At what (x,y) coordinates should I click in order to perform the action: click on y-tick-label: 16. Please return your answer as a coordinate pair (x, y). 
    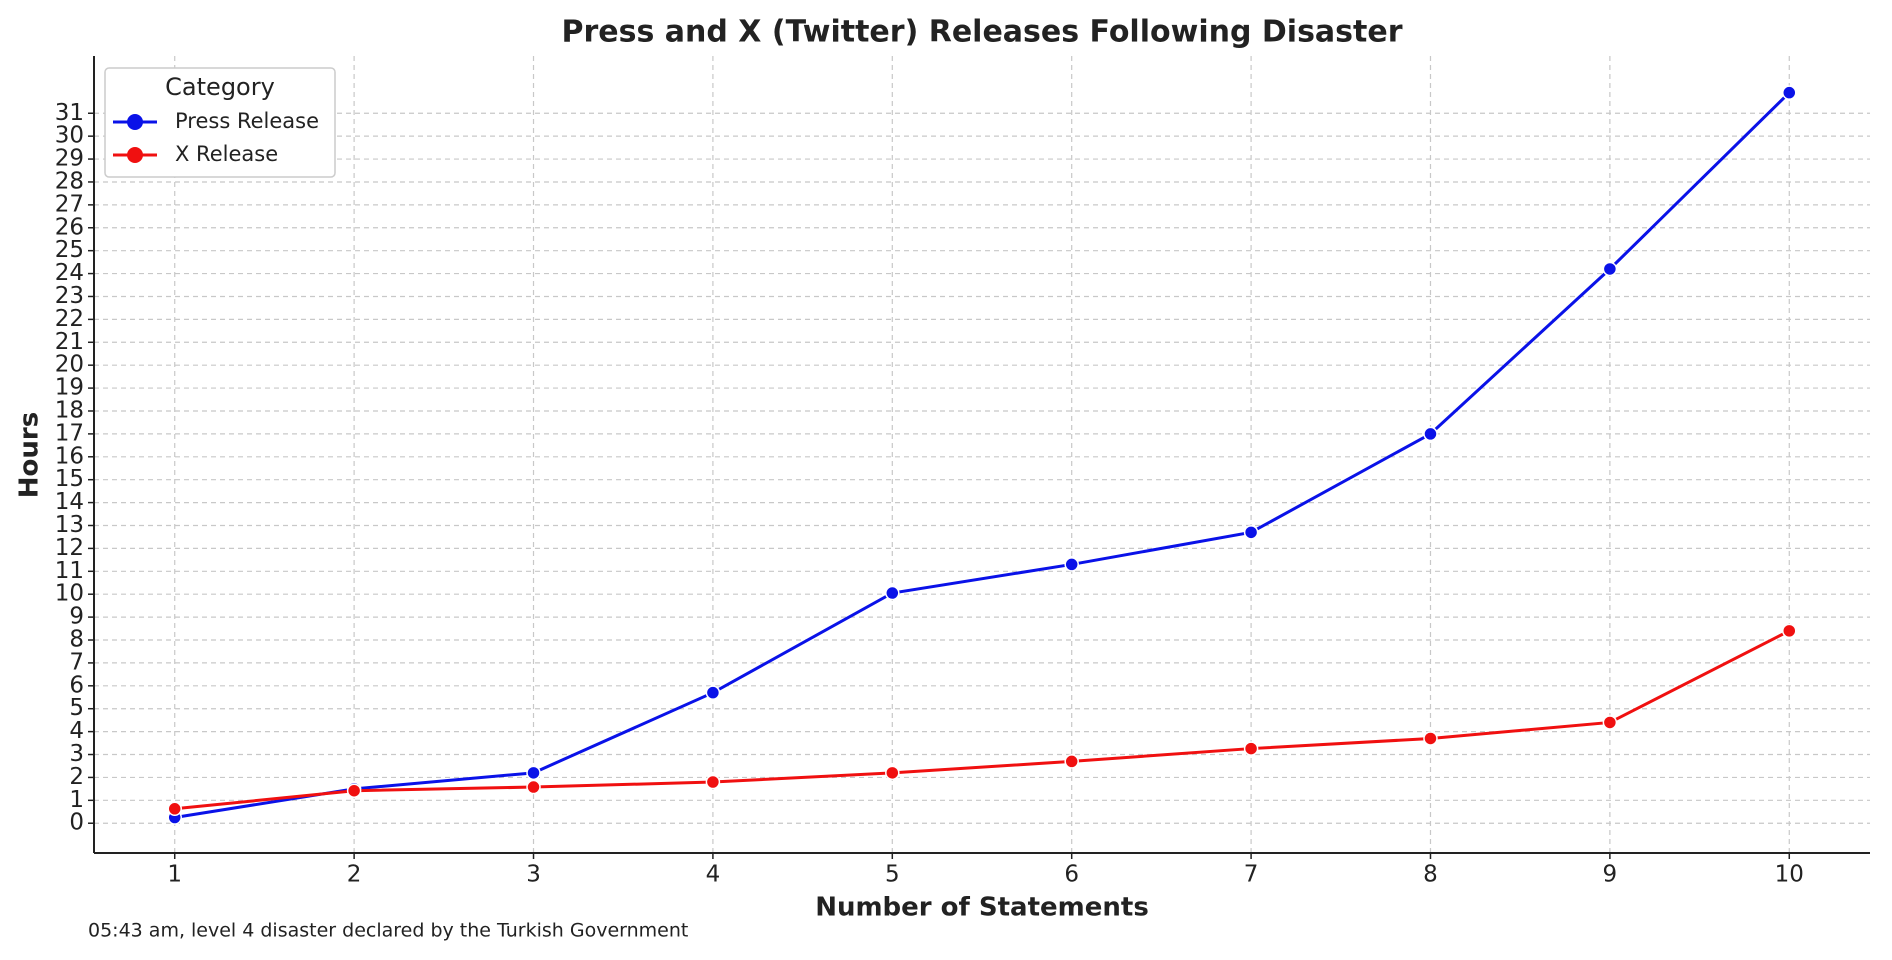
    Looking at the image, I should click on (69, 456).